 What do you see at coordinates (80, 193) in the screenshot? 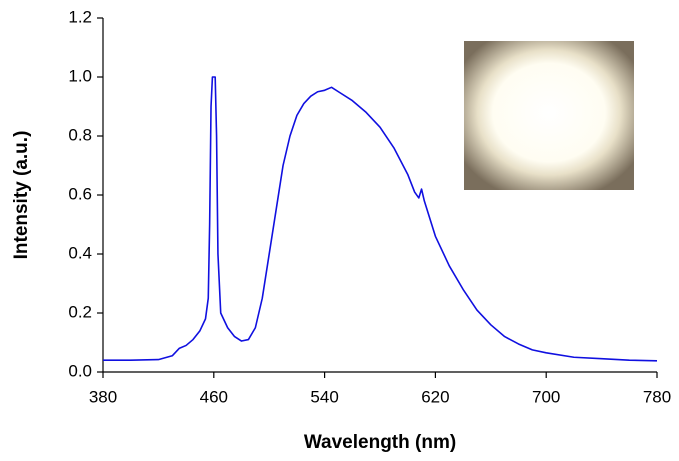
I see `y-tick-label: 0.6` at bounding box center [80, 193].